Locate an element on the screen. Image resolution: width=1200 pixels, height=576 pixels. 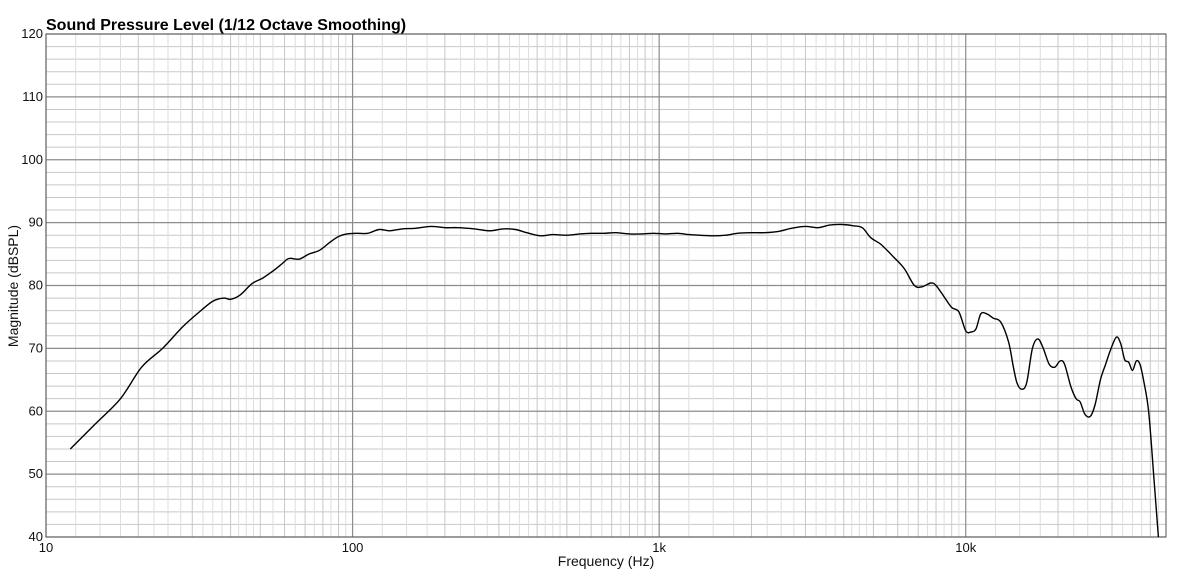
y-tick-label: 40 is located at coordinates (36, 536).